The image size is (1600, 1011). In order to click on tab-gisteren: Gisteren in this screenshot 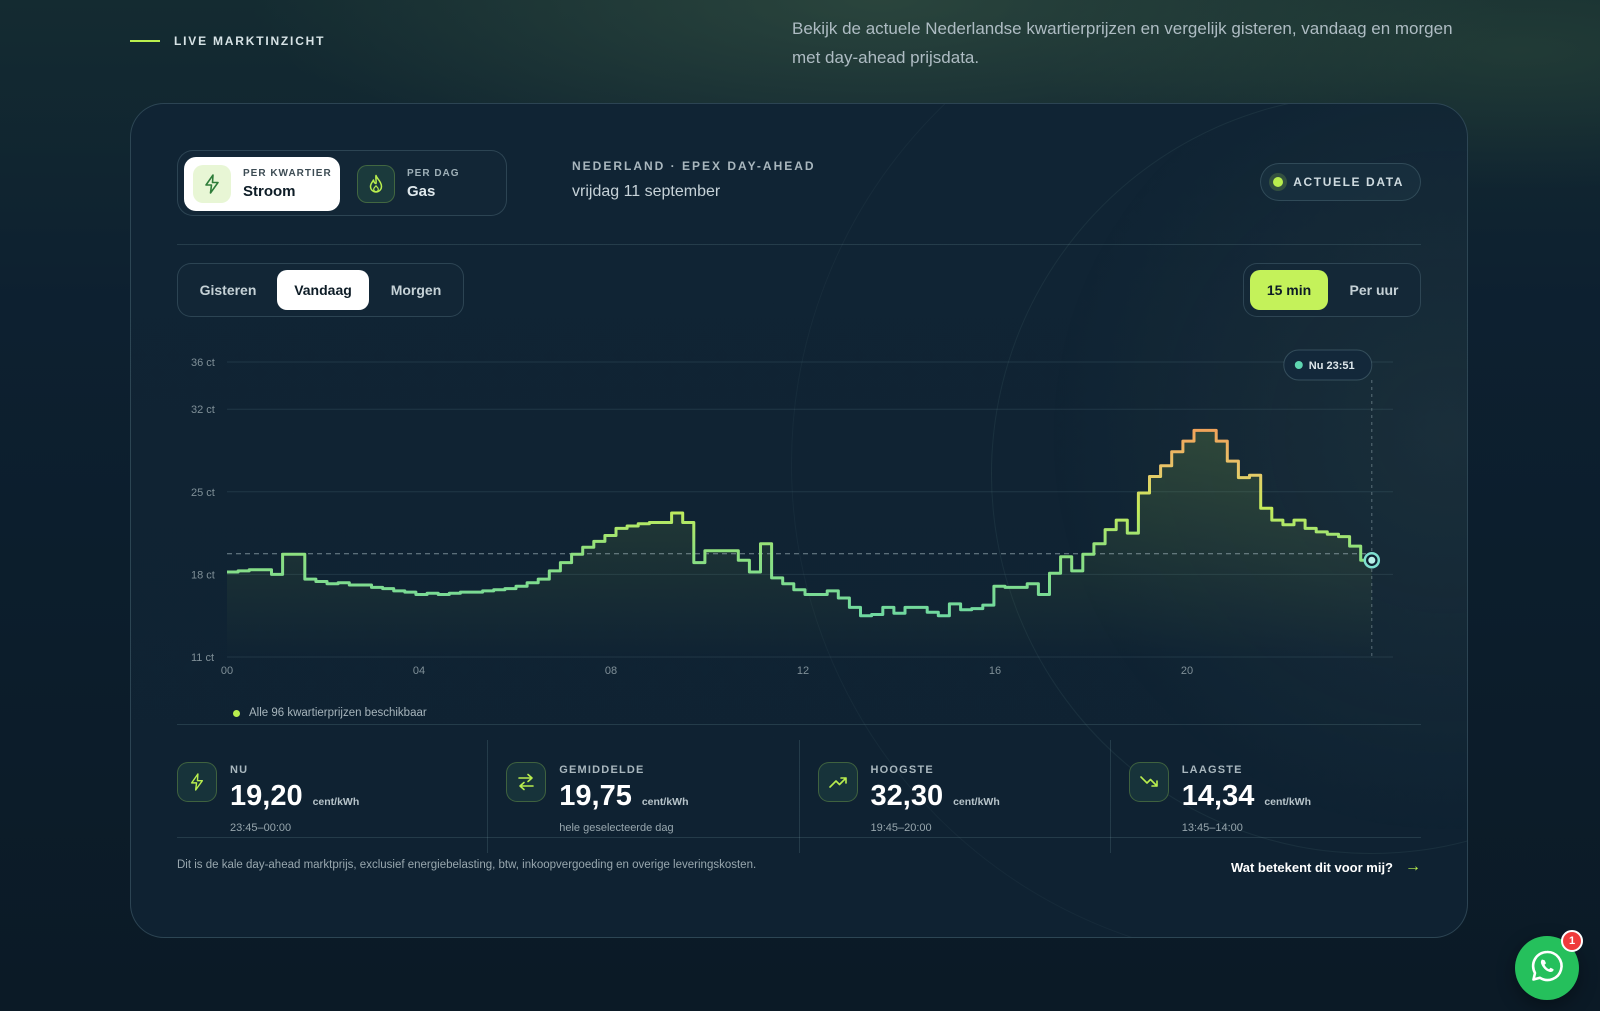, I will do `click(228, 290)`.